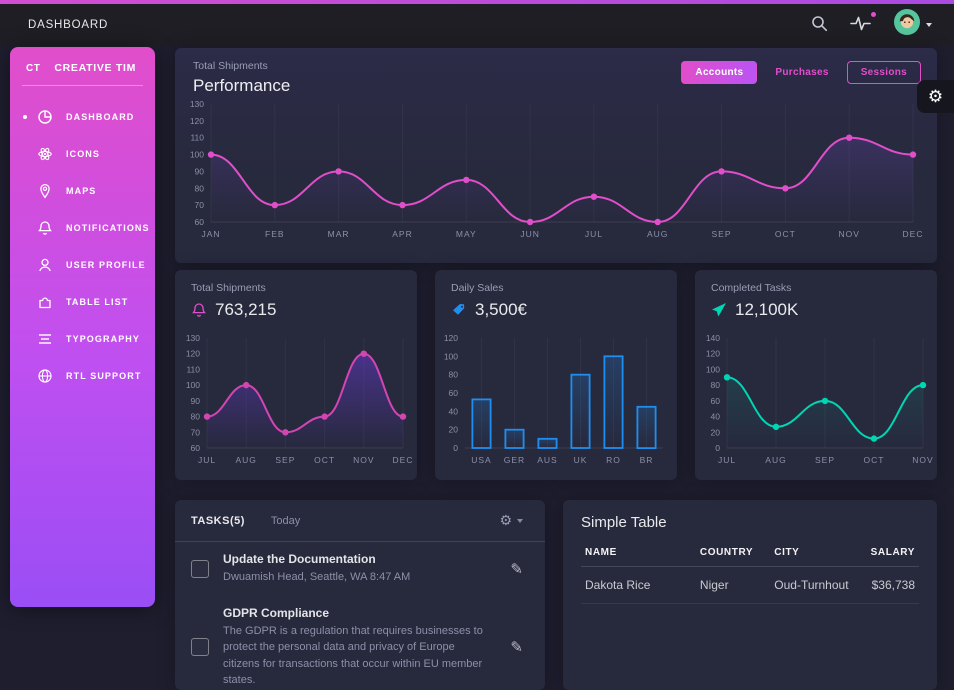  Describe the element at coordinates (199, 310) in the screenshot. I see `bell-icon` at that location.